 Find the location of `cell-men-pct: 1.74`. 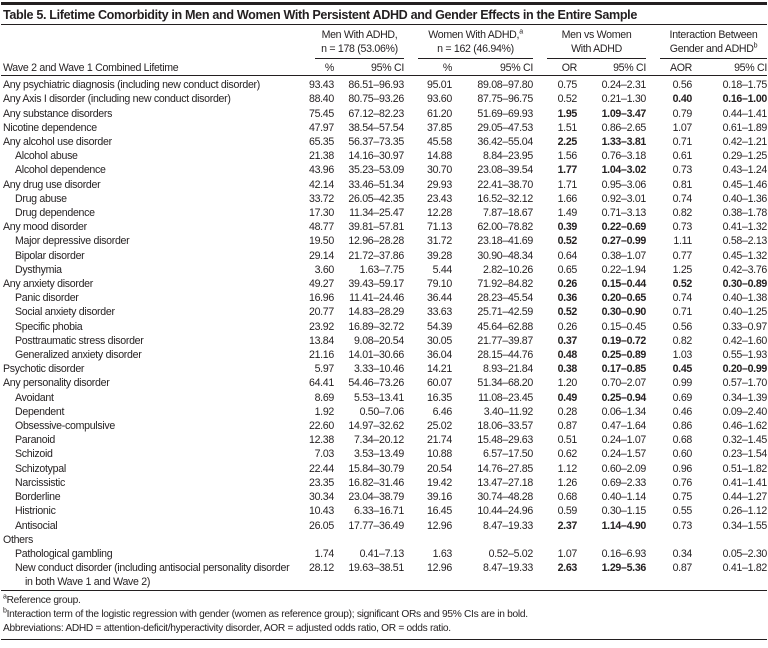

cell-men-pct: 1.74 is located at coordinates (324, 553).